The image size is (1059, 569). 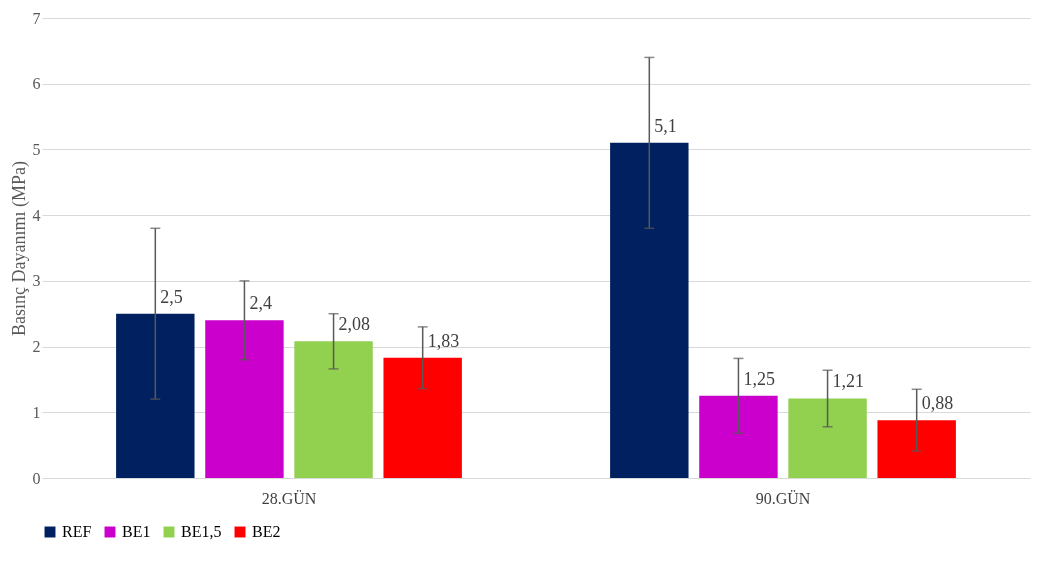 What do you see at coordinates (36, 84) in the screenshot?
I see `y-tick-label: 6` at bounding box center [36, 84].